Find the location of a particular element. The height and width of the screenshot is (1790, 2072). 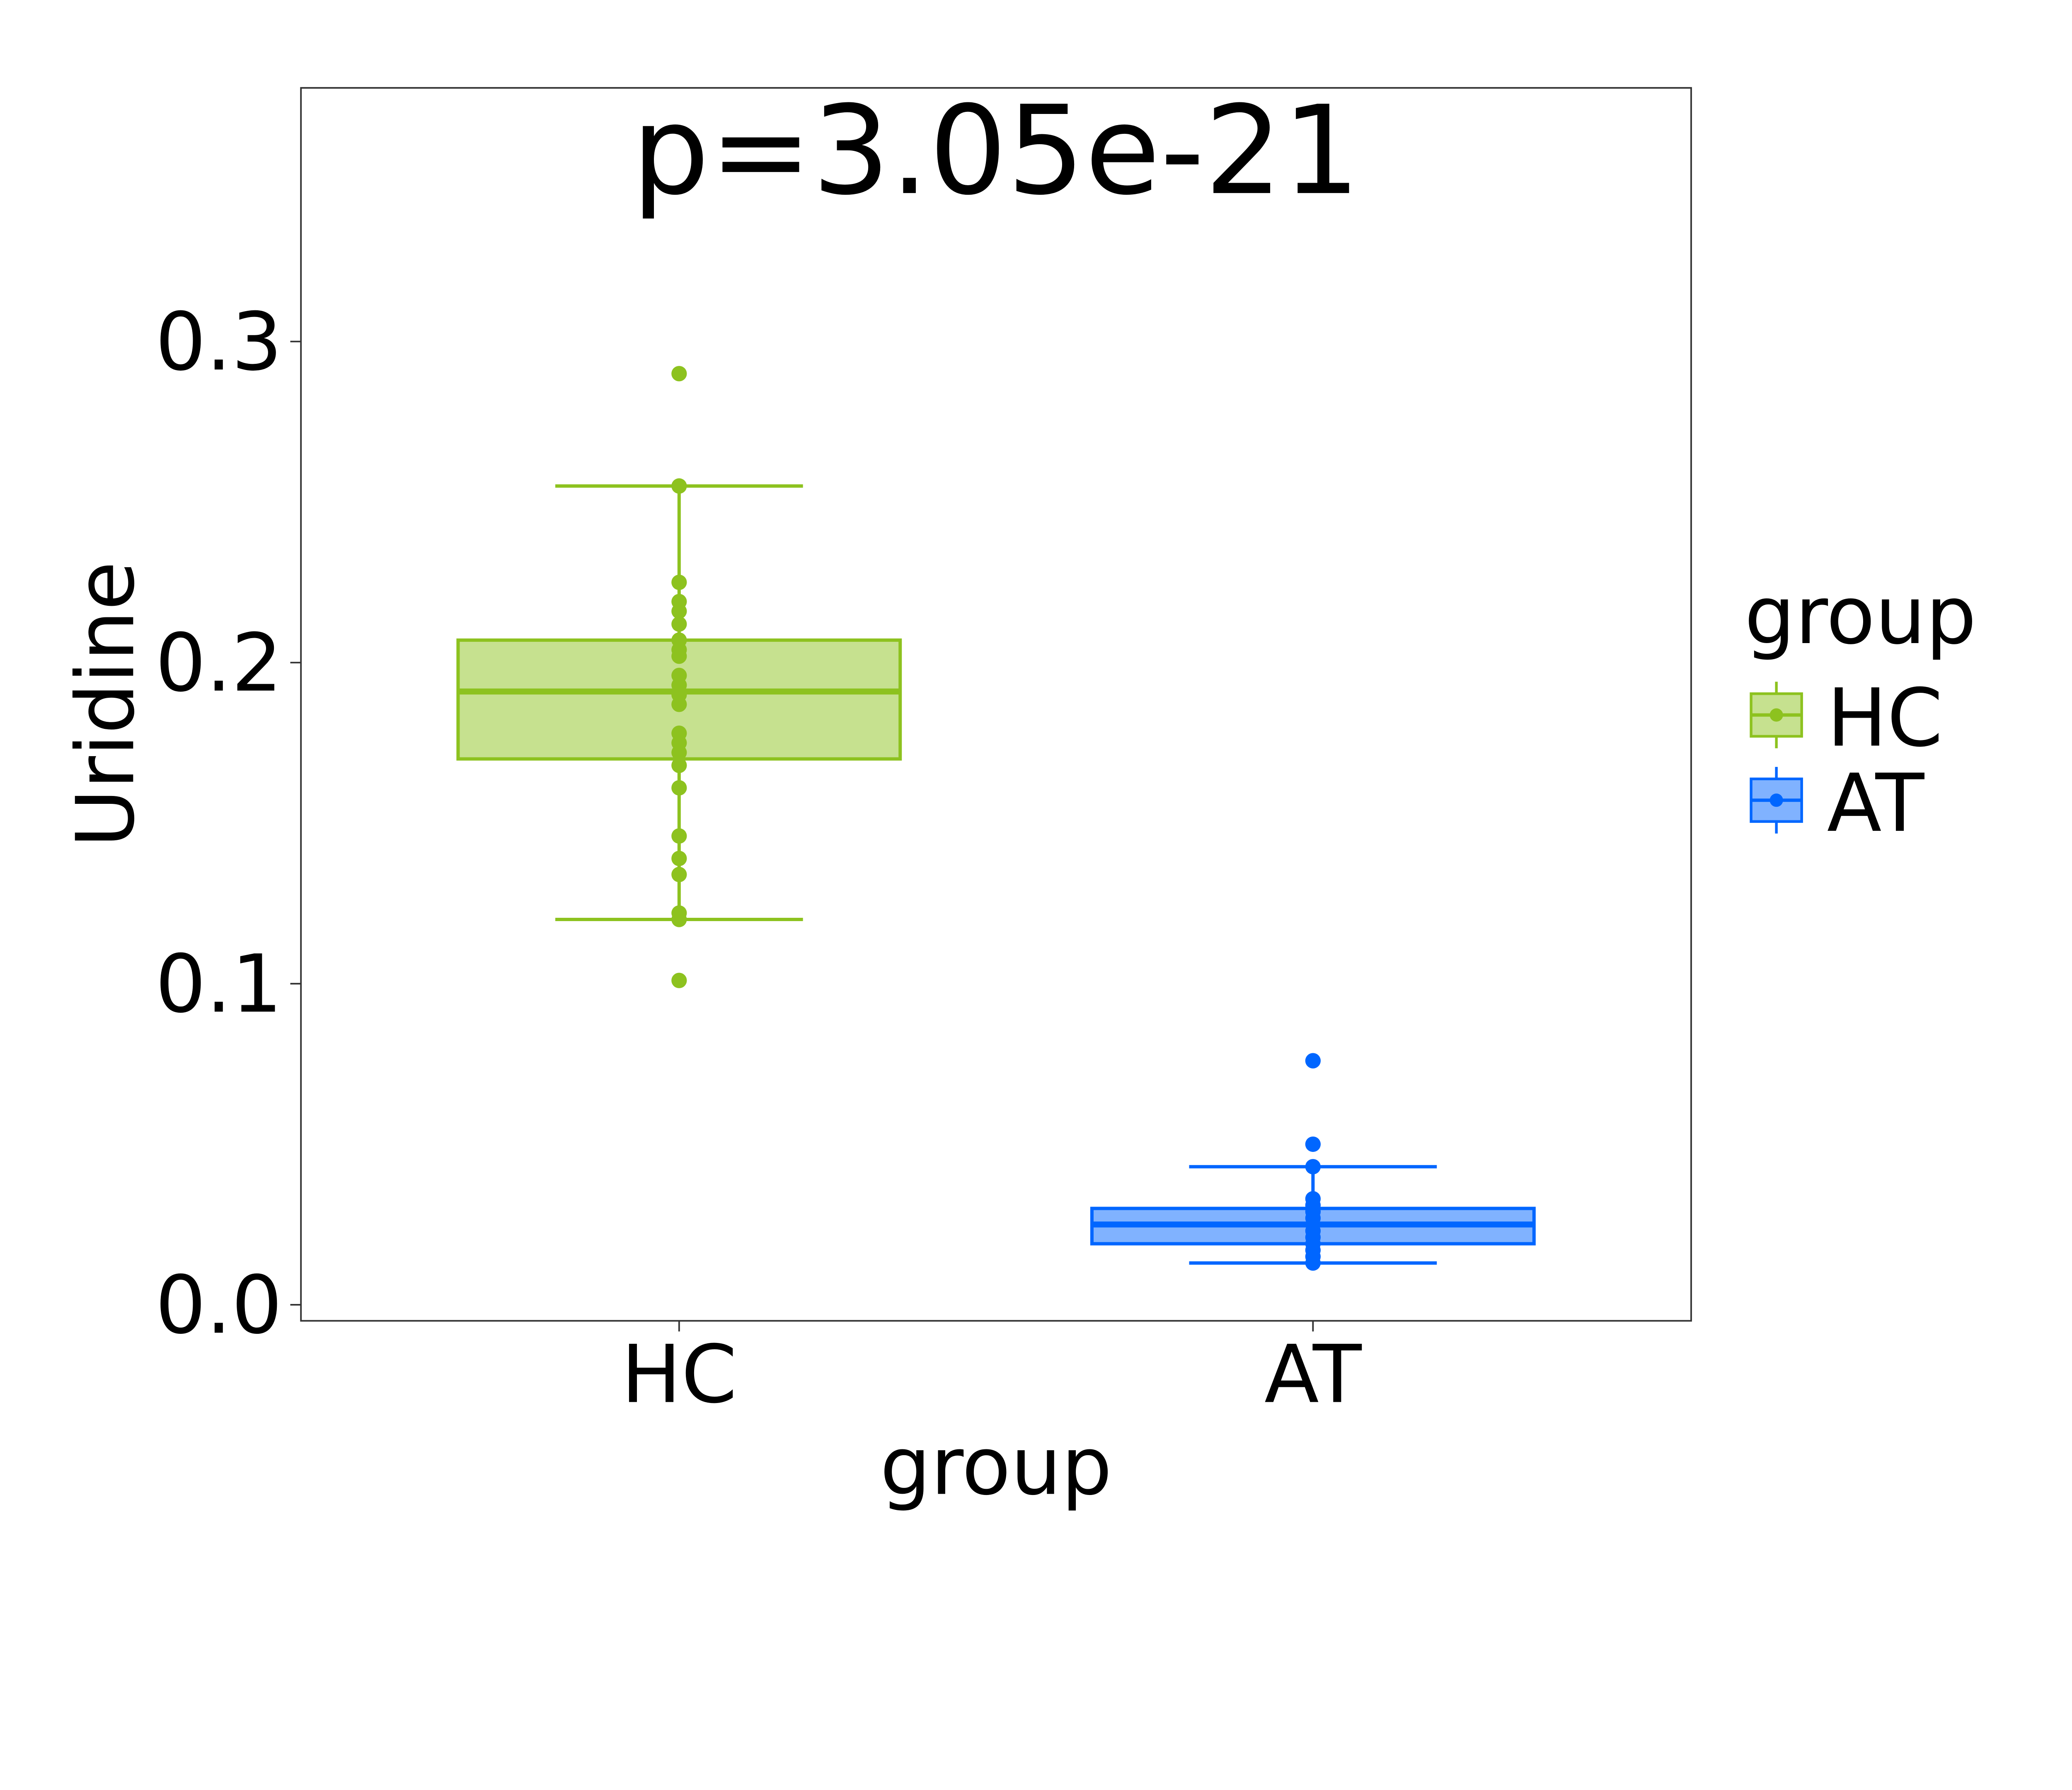

y-tick-label: 0.0 is located at coordinates (219, 1305).